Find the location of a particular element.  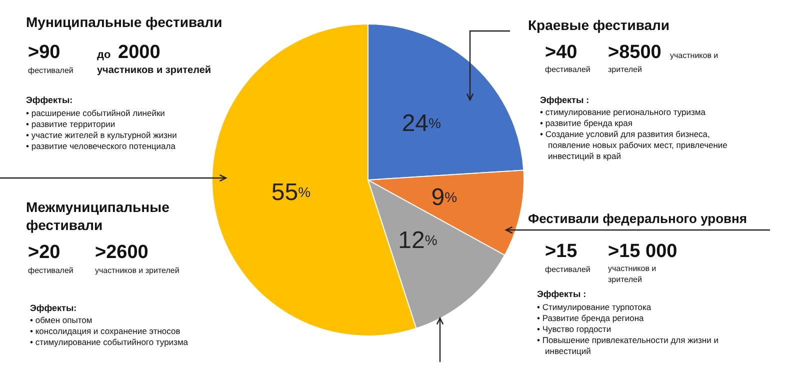

text: >15 000 is located at coordinates (643, 251).